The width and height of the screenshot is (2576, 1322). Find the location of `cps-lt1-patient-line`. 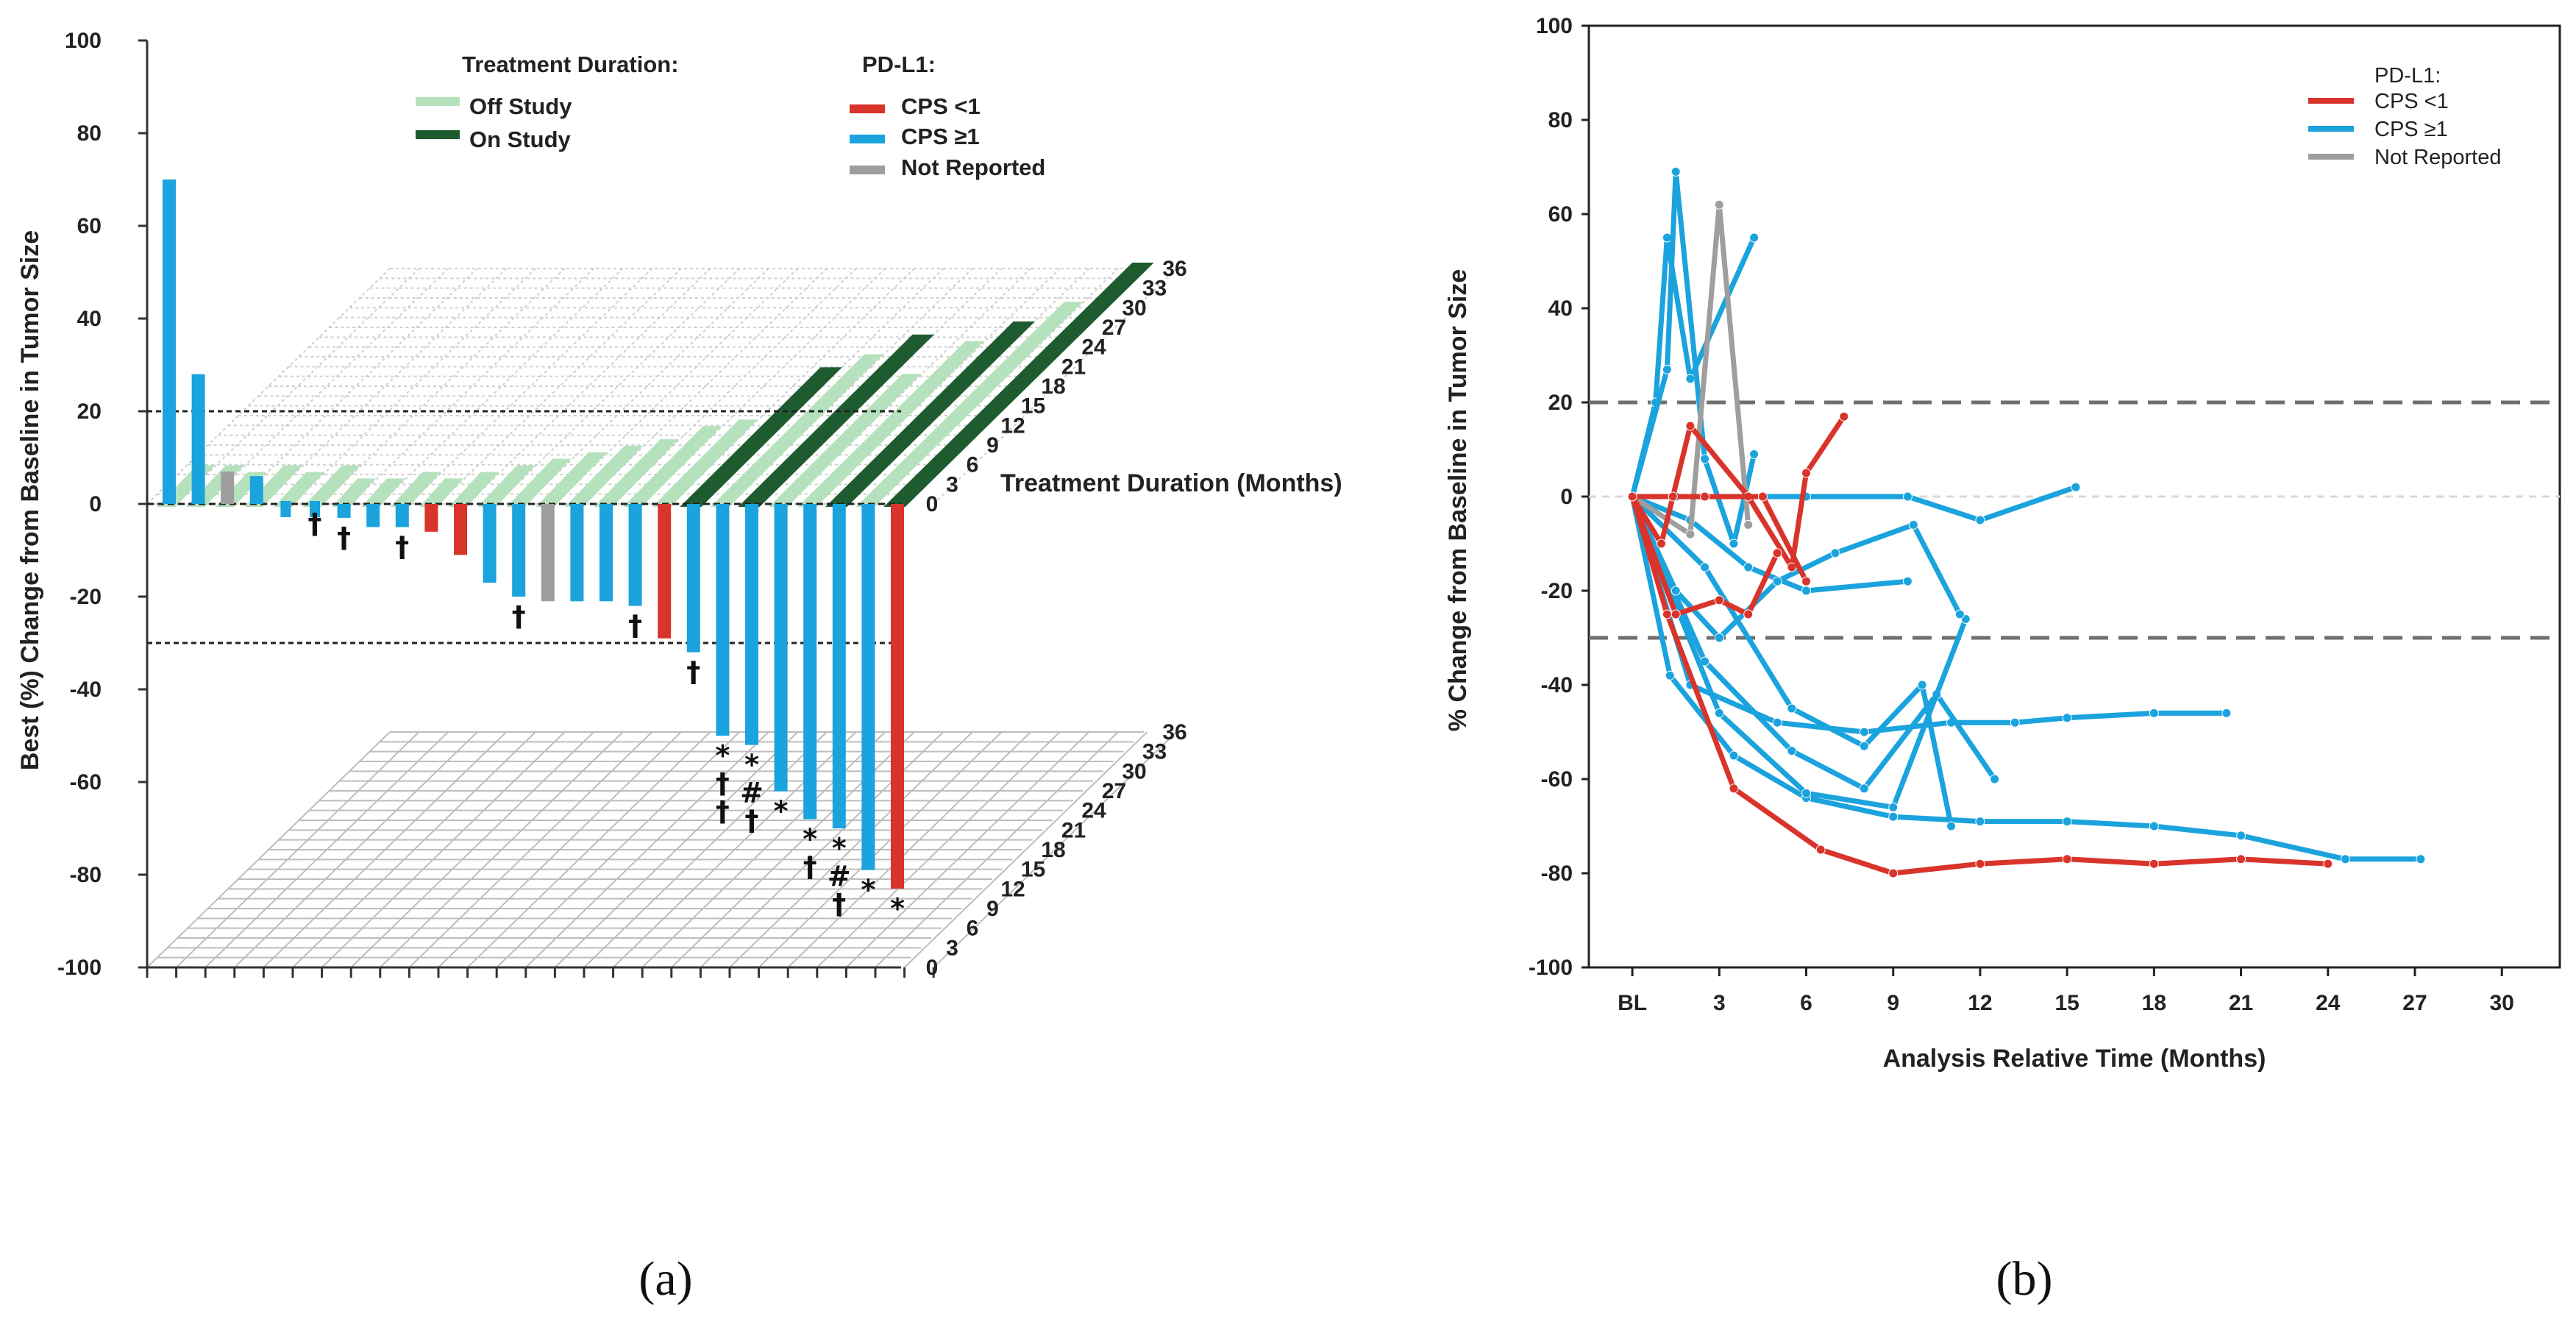

cps-lt1-patient-line is located at coordinates (1980, 685).